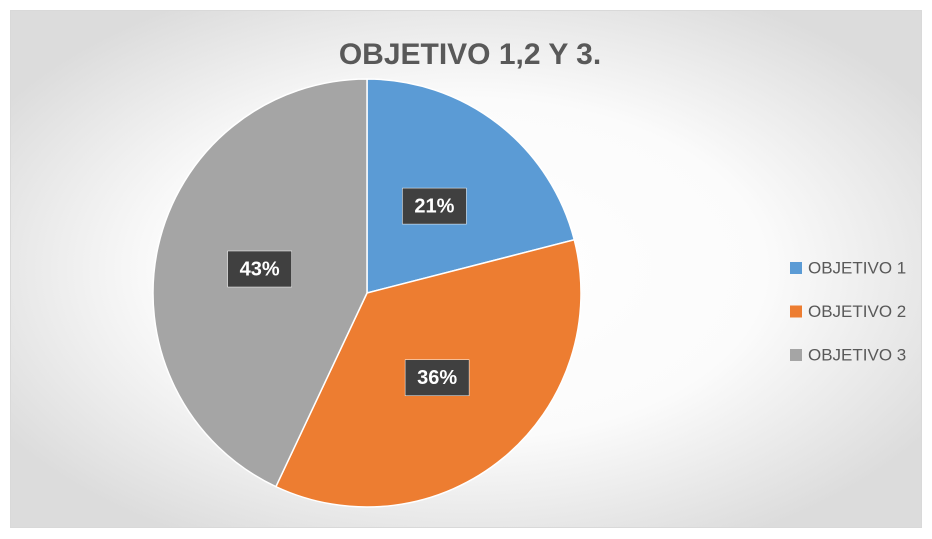  Describe the element at coordinates (857, 267) in the screenshot. I see `legend-label: OBJETIVO 1` at that location.